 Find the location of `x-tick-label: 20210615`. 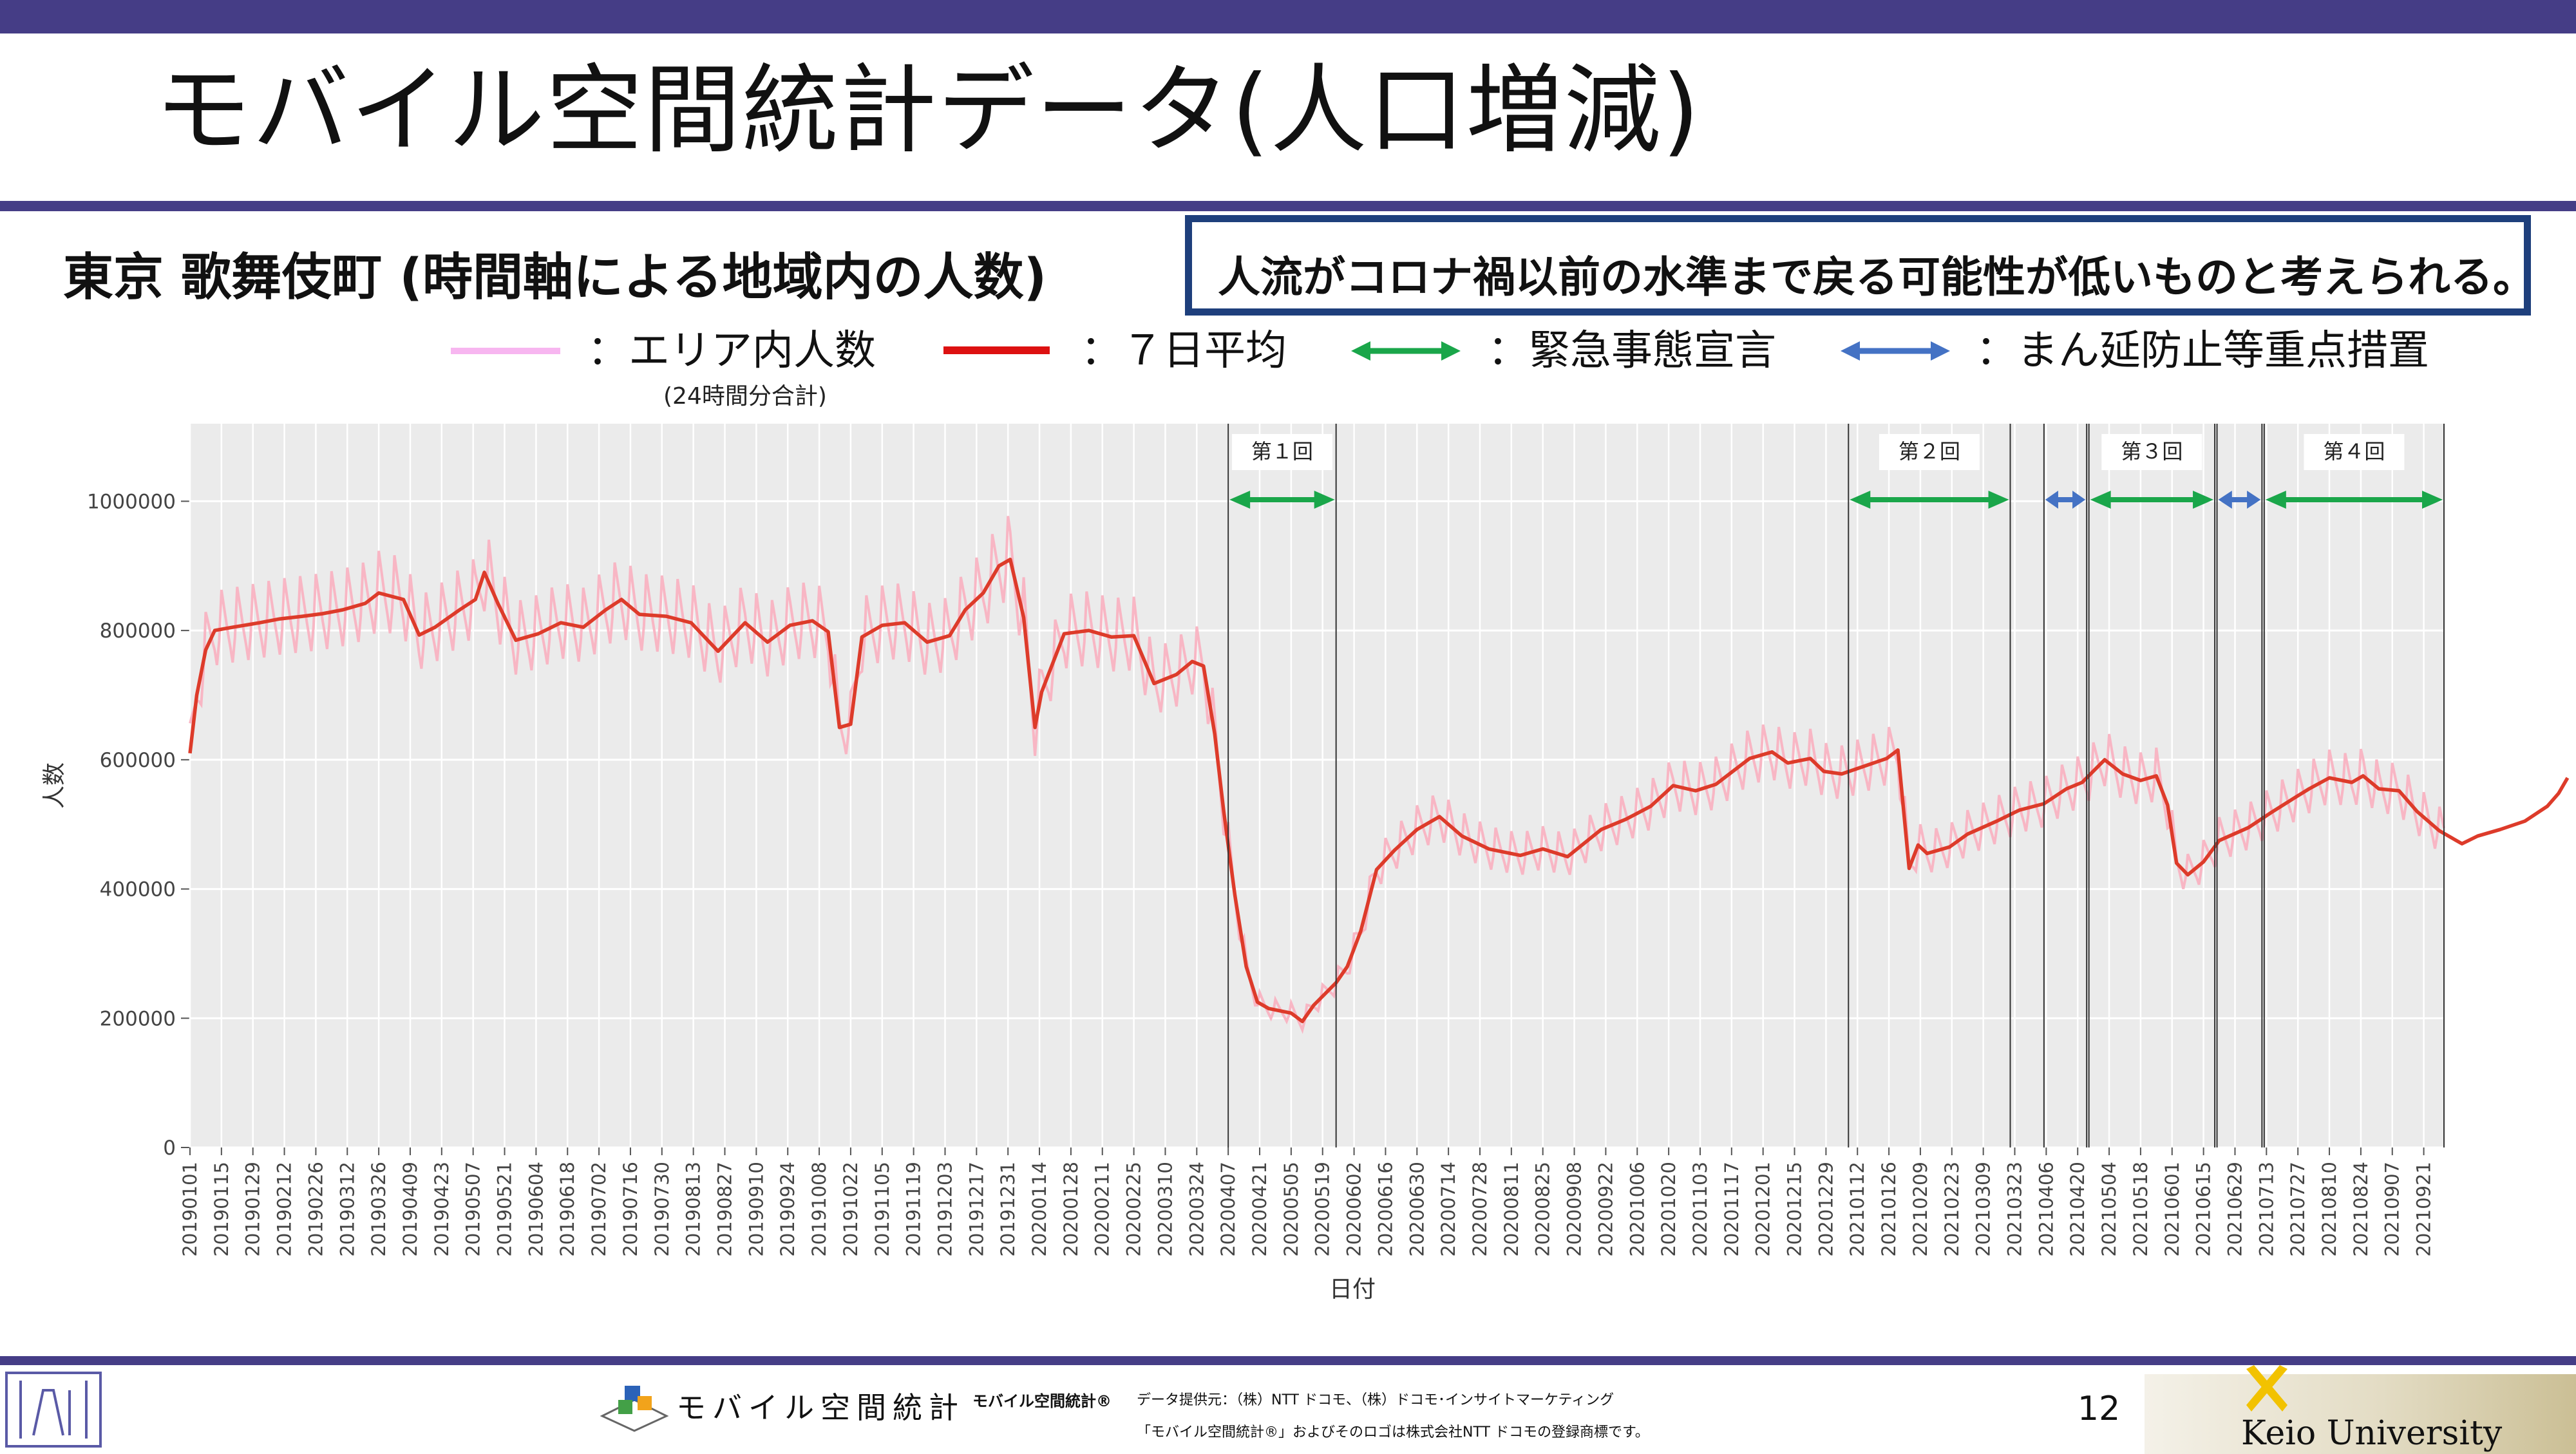

x-tick-label: 20210615 is located at coordinates (2204, 1209).